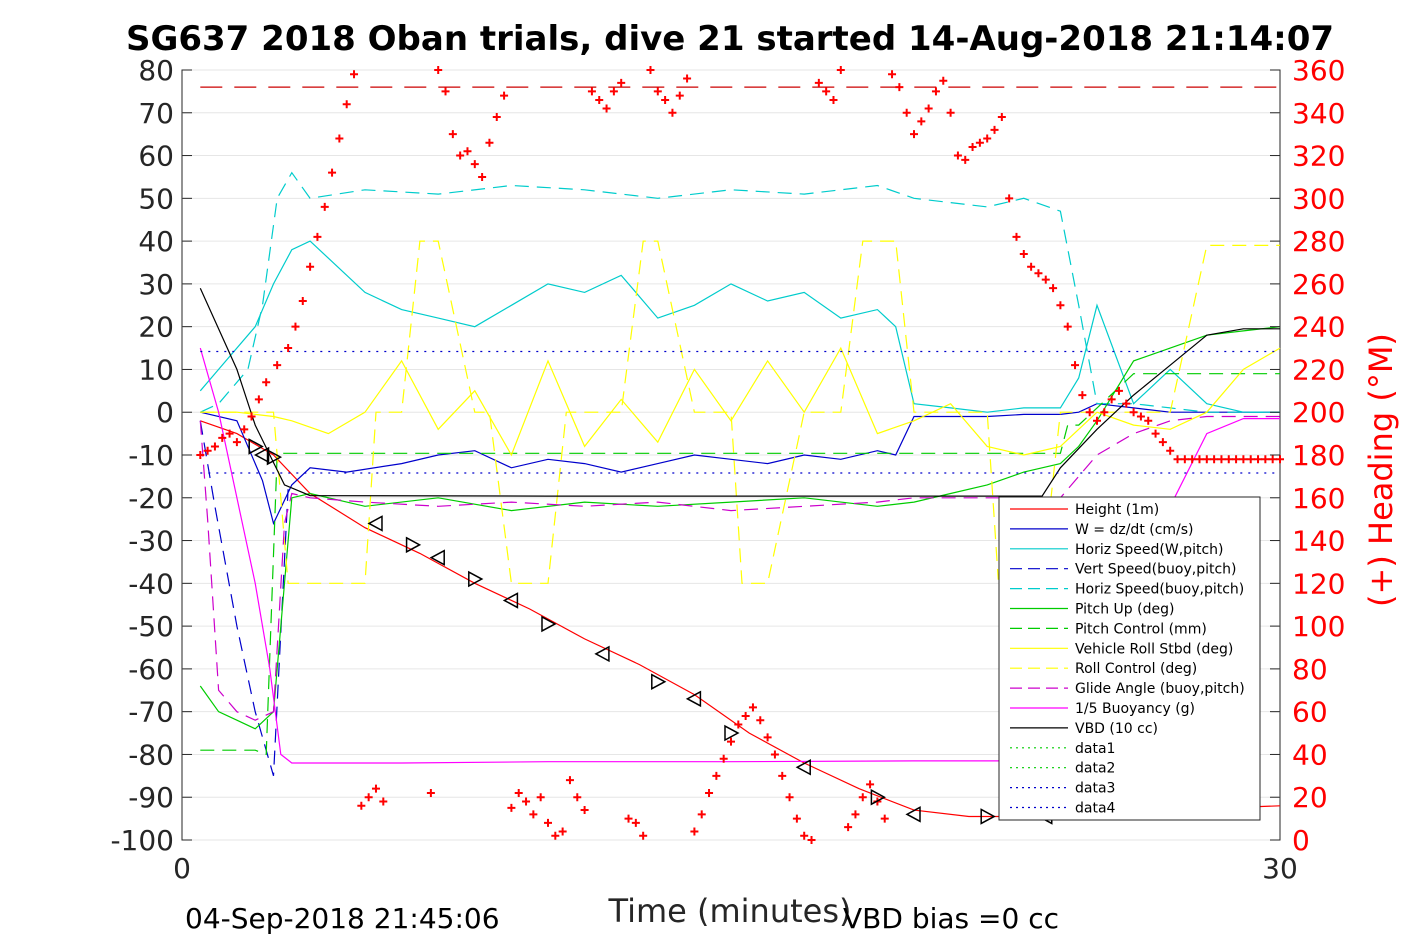 The image size is (1417, 945). I want to click on legend-label: data2, so click(1095, 769).